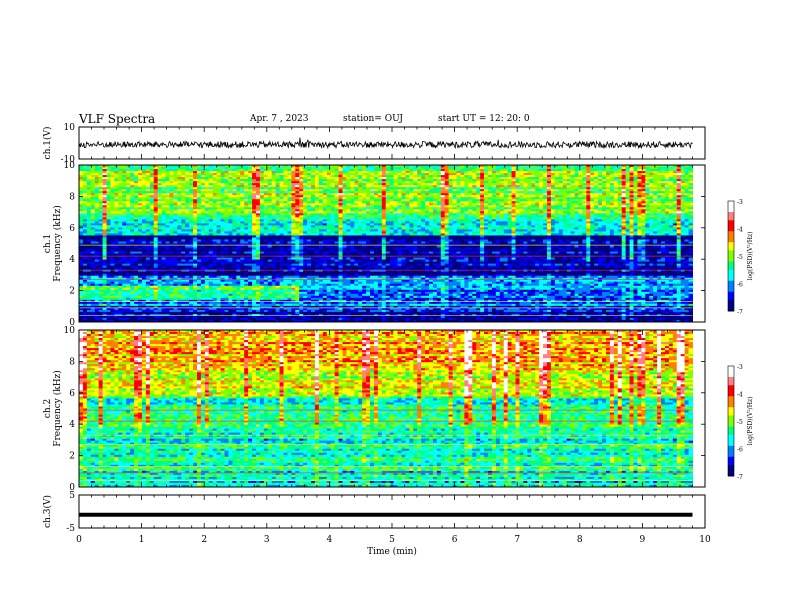 Image resolution: width=792 pixels, height=612 pixels. I want to click on panel-ch3-waveform: 5 -5 ch.3(V), so click(373, 512).